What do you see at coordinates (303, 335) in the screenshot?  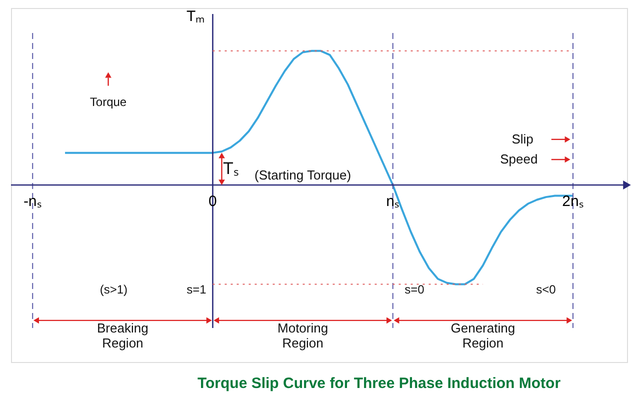 I see `text: Motoring Region` at bounding box center [303, 335].